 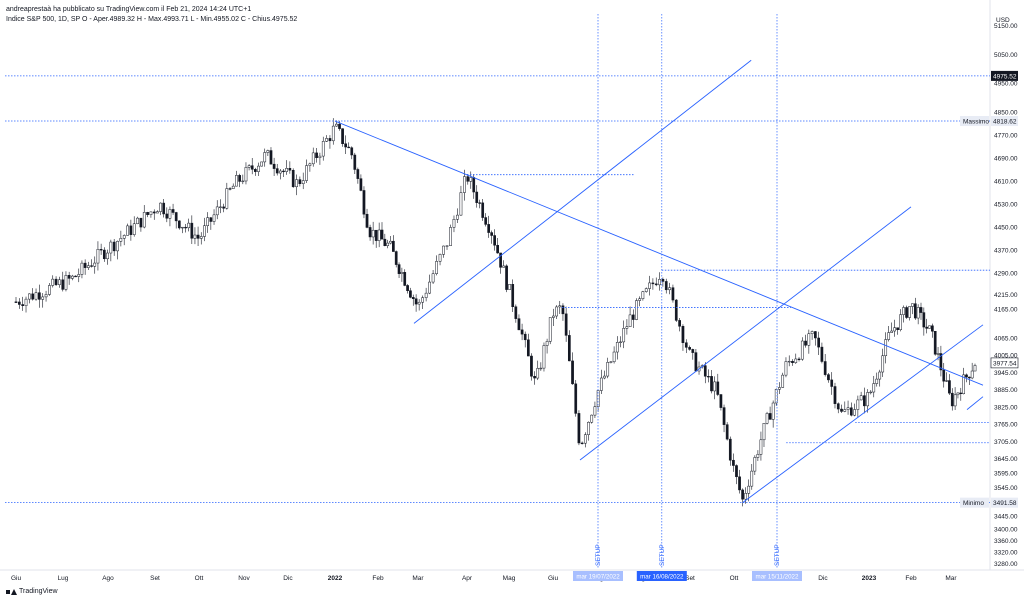 I want to click on x-tick-label: Ott, so click(x=734, y=578).